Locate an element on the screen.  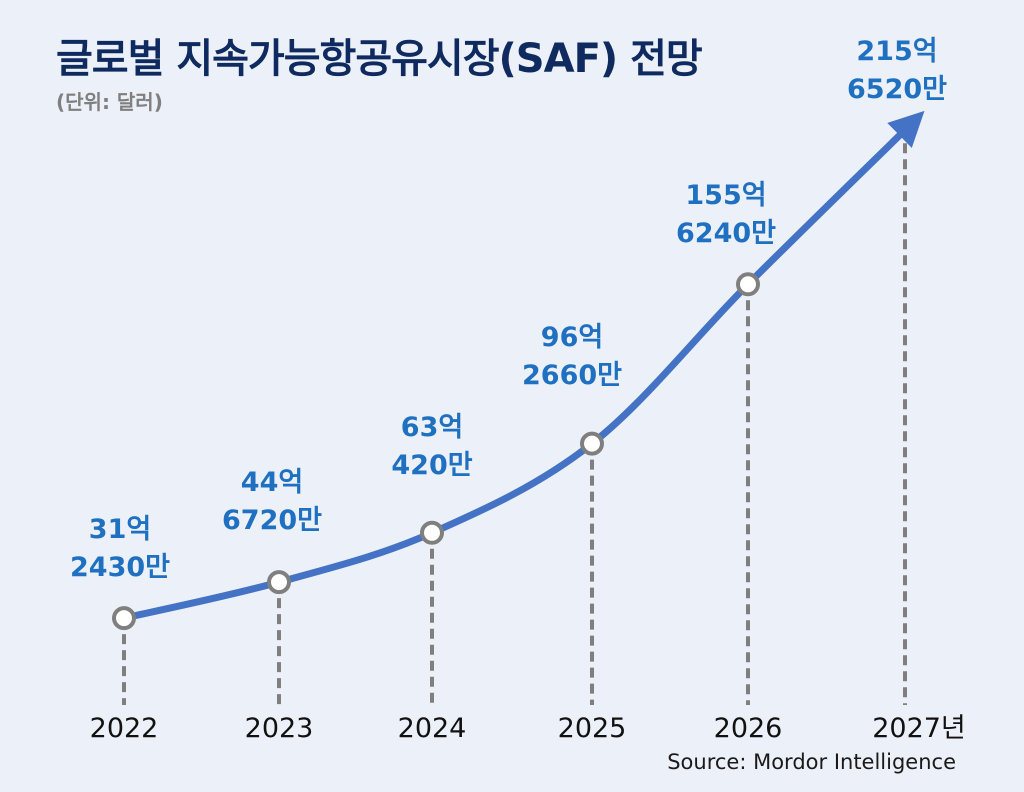
data-label: 63억 is located at coordinates (432, 427).